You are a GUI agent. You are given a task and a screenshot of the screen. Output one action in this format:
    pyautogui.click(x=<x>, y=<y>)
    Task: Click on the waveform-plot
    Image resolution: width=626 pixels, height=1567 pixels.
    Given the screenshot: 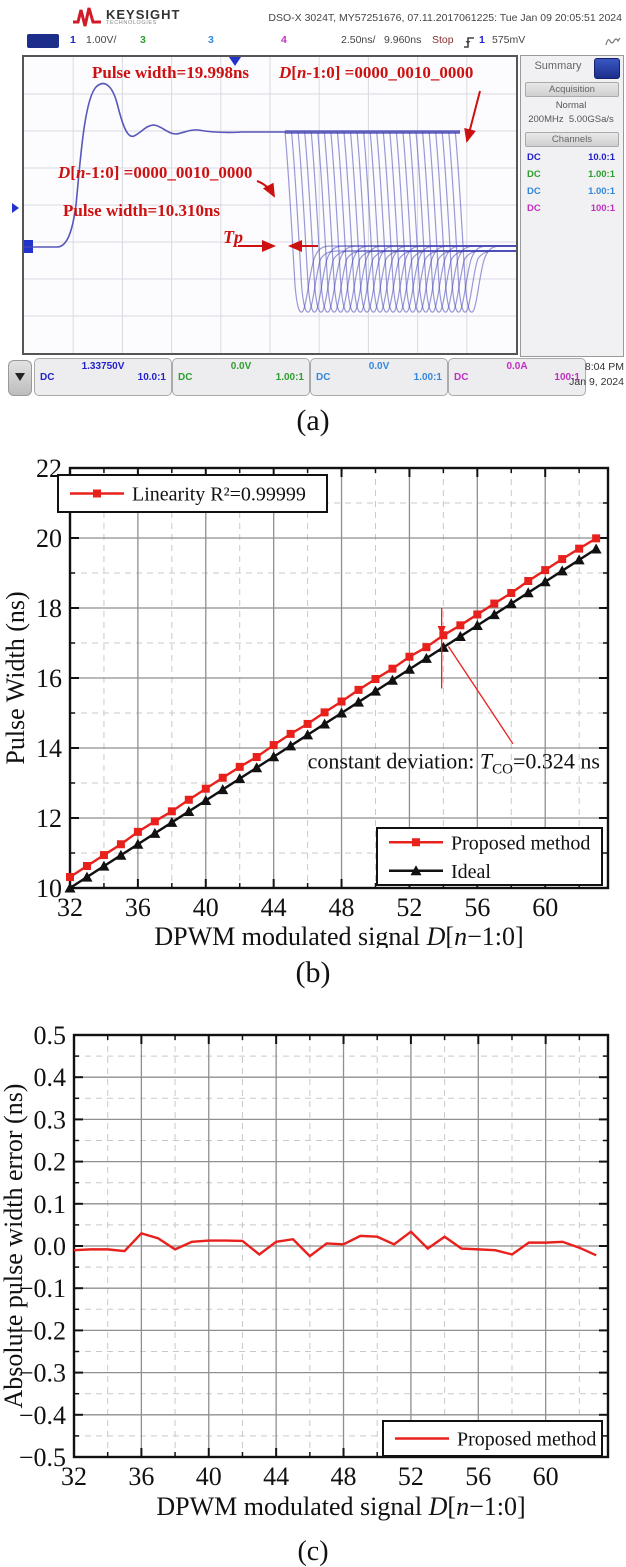 What is the action you would take?
    pyautogui.click(x=270, y=205)
    